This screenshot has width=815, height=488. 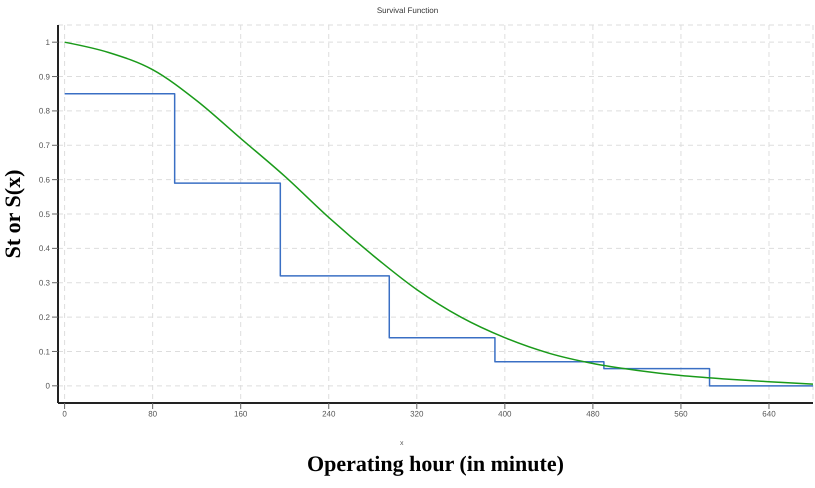 What do you see at coordinates (48, 386) in the screenshot?
I see `y-tick-label: 0` at bounding box center [48, 386].